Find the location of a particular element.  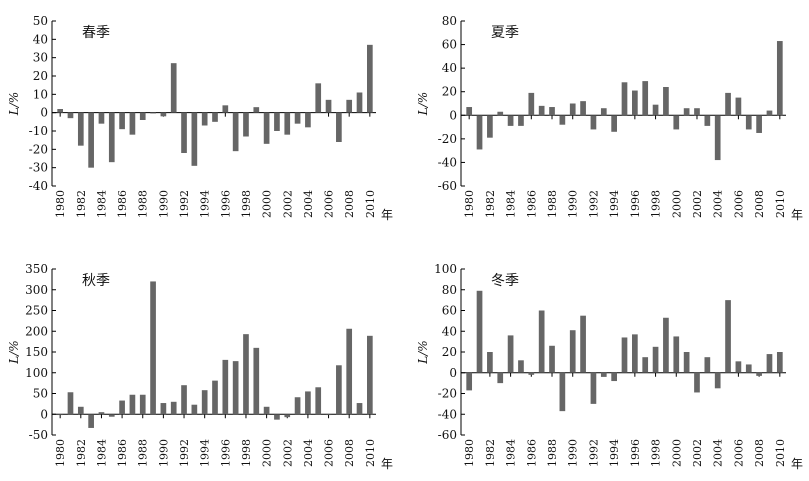

winter-x-tick-label: 1982 is located at coordinates (490, 453).